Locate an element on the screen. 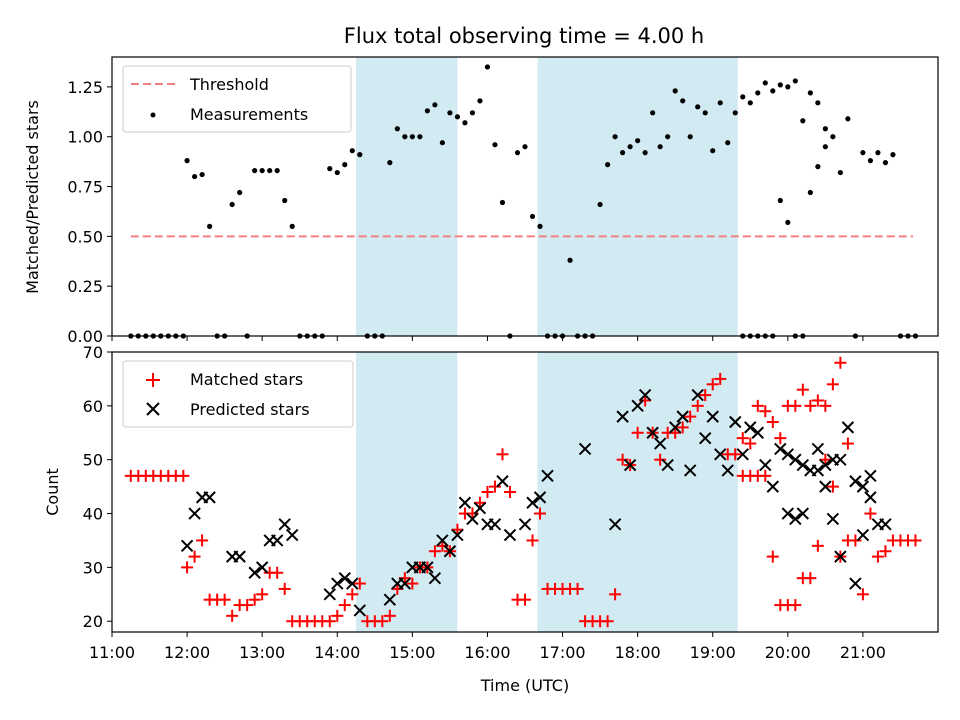  y-axis-ticks: 20 30 40 50 60 70 is located at coordinates (97, 487).